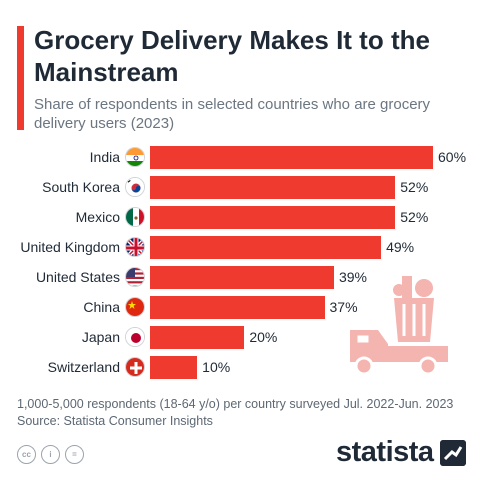 This screenshot has height=480, width=480. I want to click on data-label: 20%, so click(263, 337).